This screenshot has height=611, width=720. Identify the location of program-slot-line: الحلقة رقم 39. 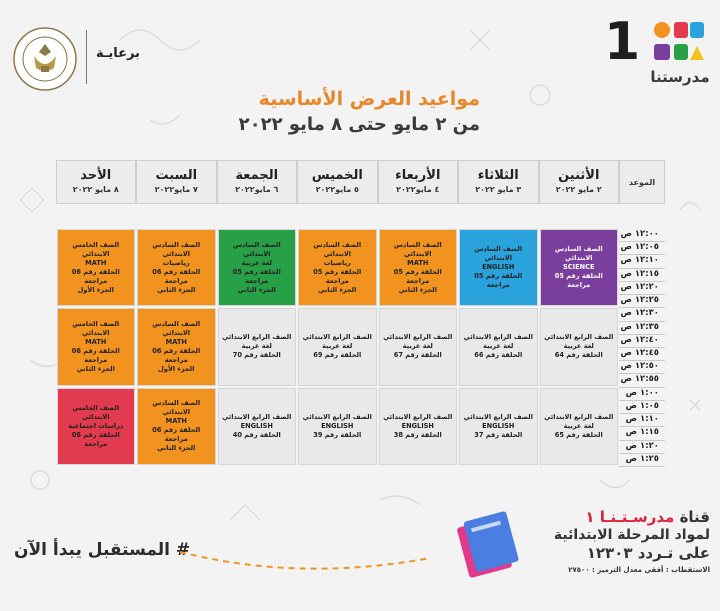
(337, 434).